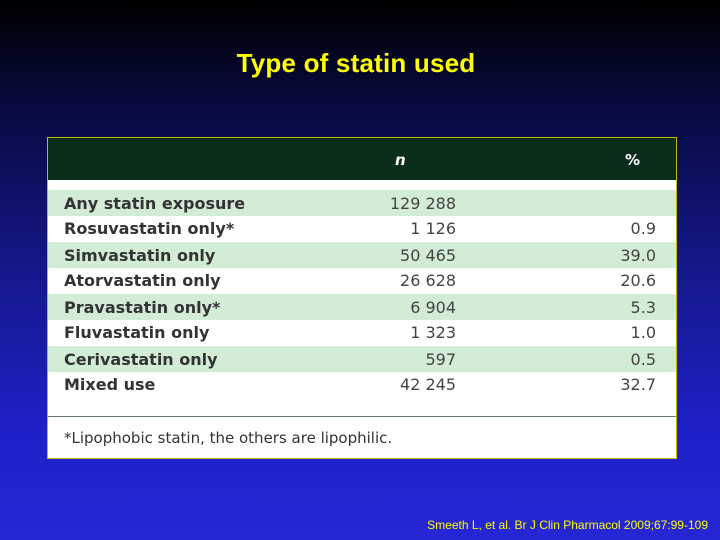 The height and width of the screenshot is (540, 720). What do you see at coordinates (428, 280) in the screenshot?
I see `row-n: 26 628` at bounding box center [428, 280].